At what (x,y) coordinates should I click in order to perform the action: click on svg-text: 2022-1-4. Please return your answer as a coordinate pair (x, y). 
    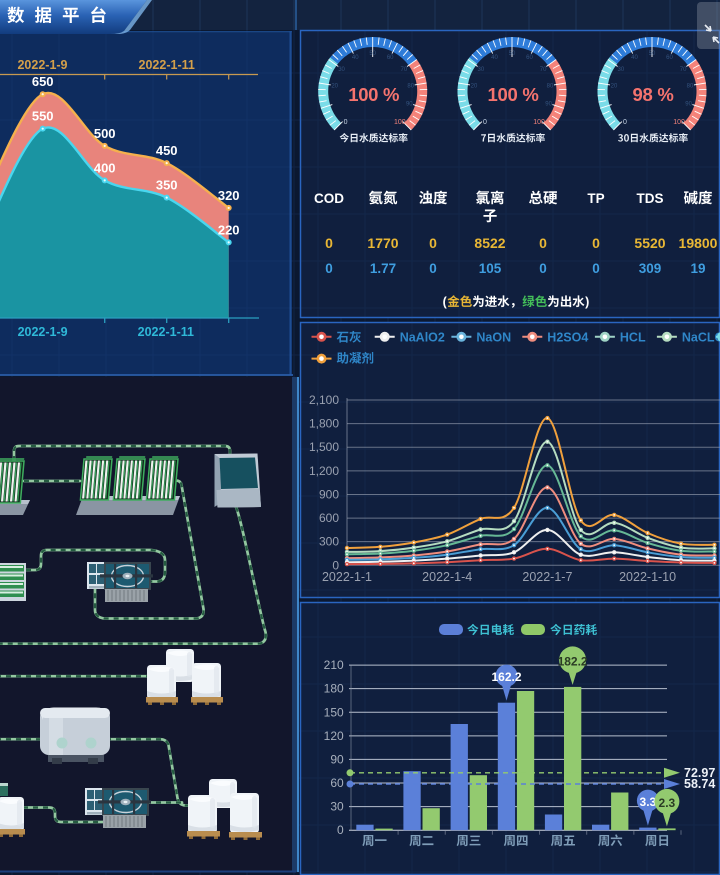
    Looking at the image, I should click on (447, 577).